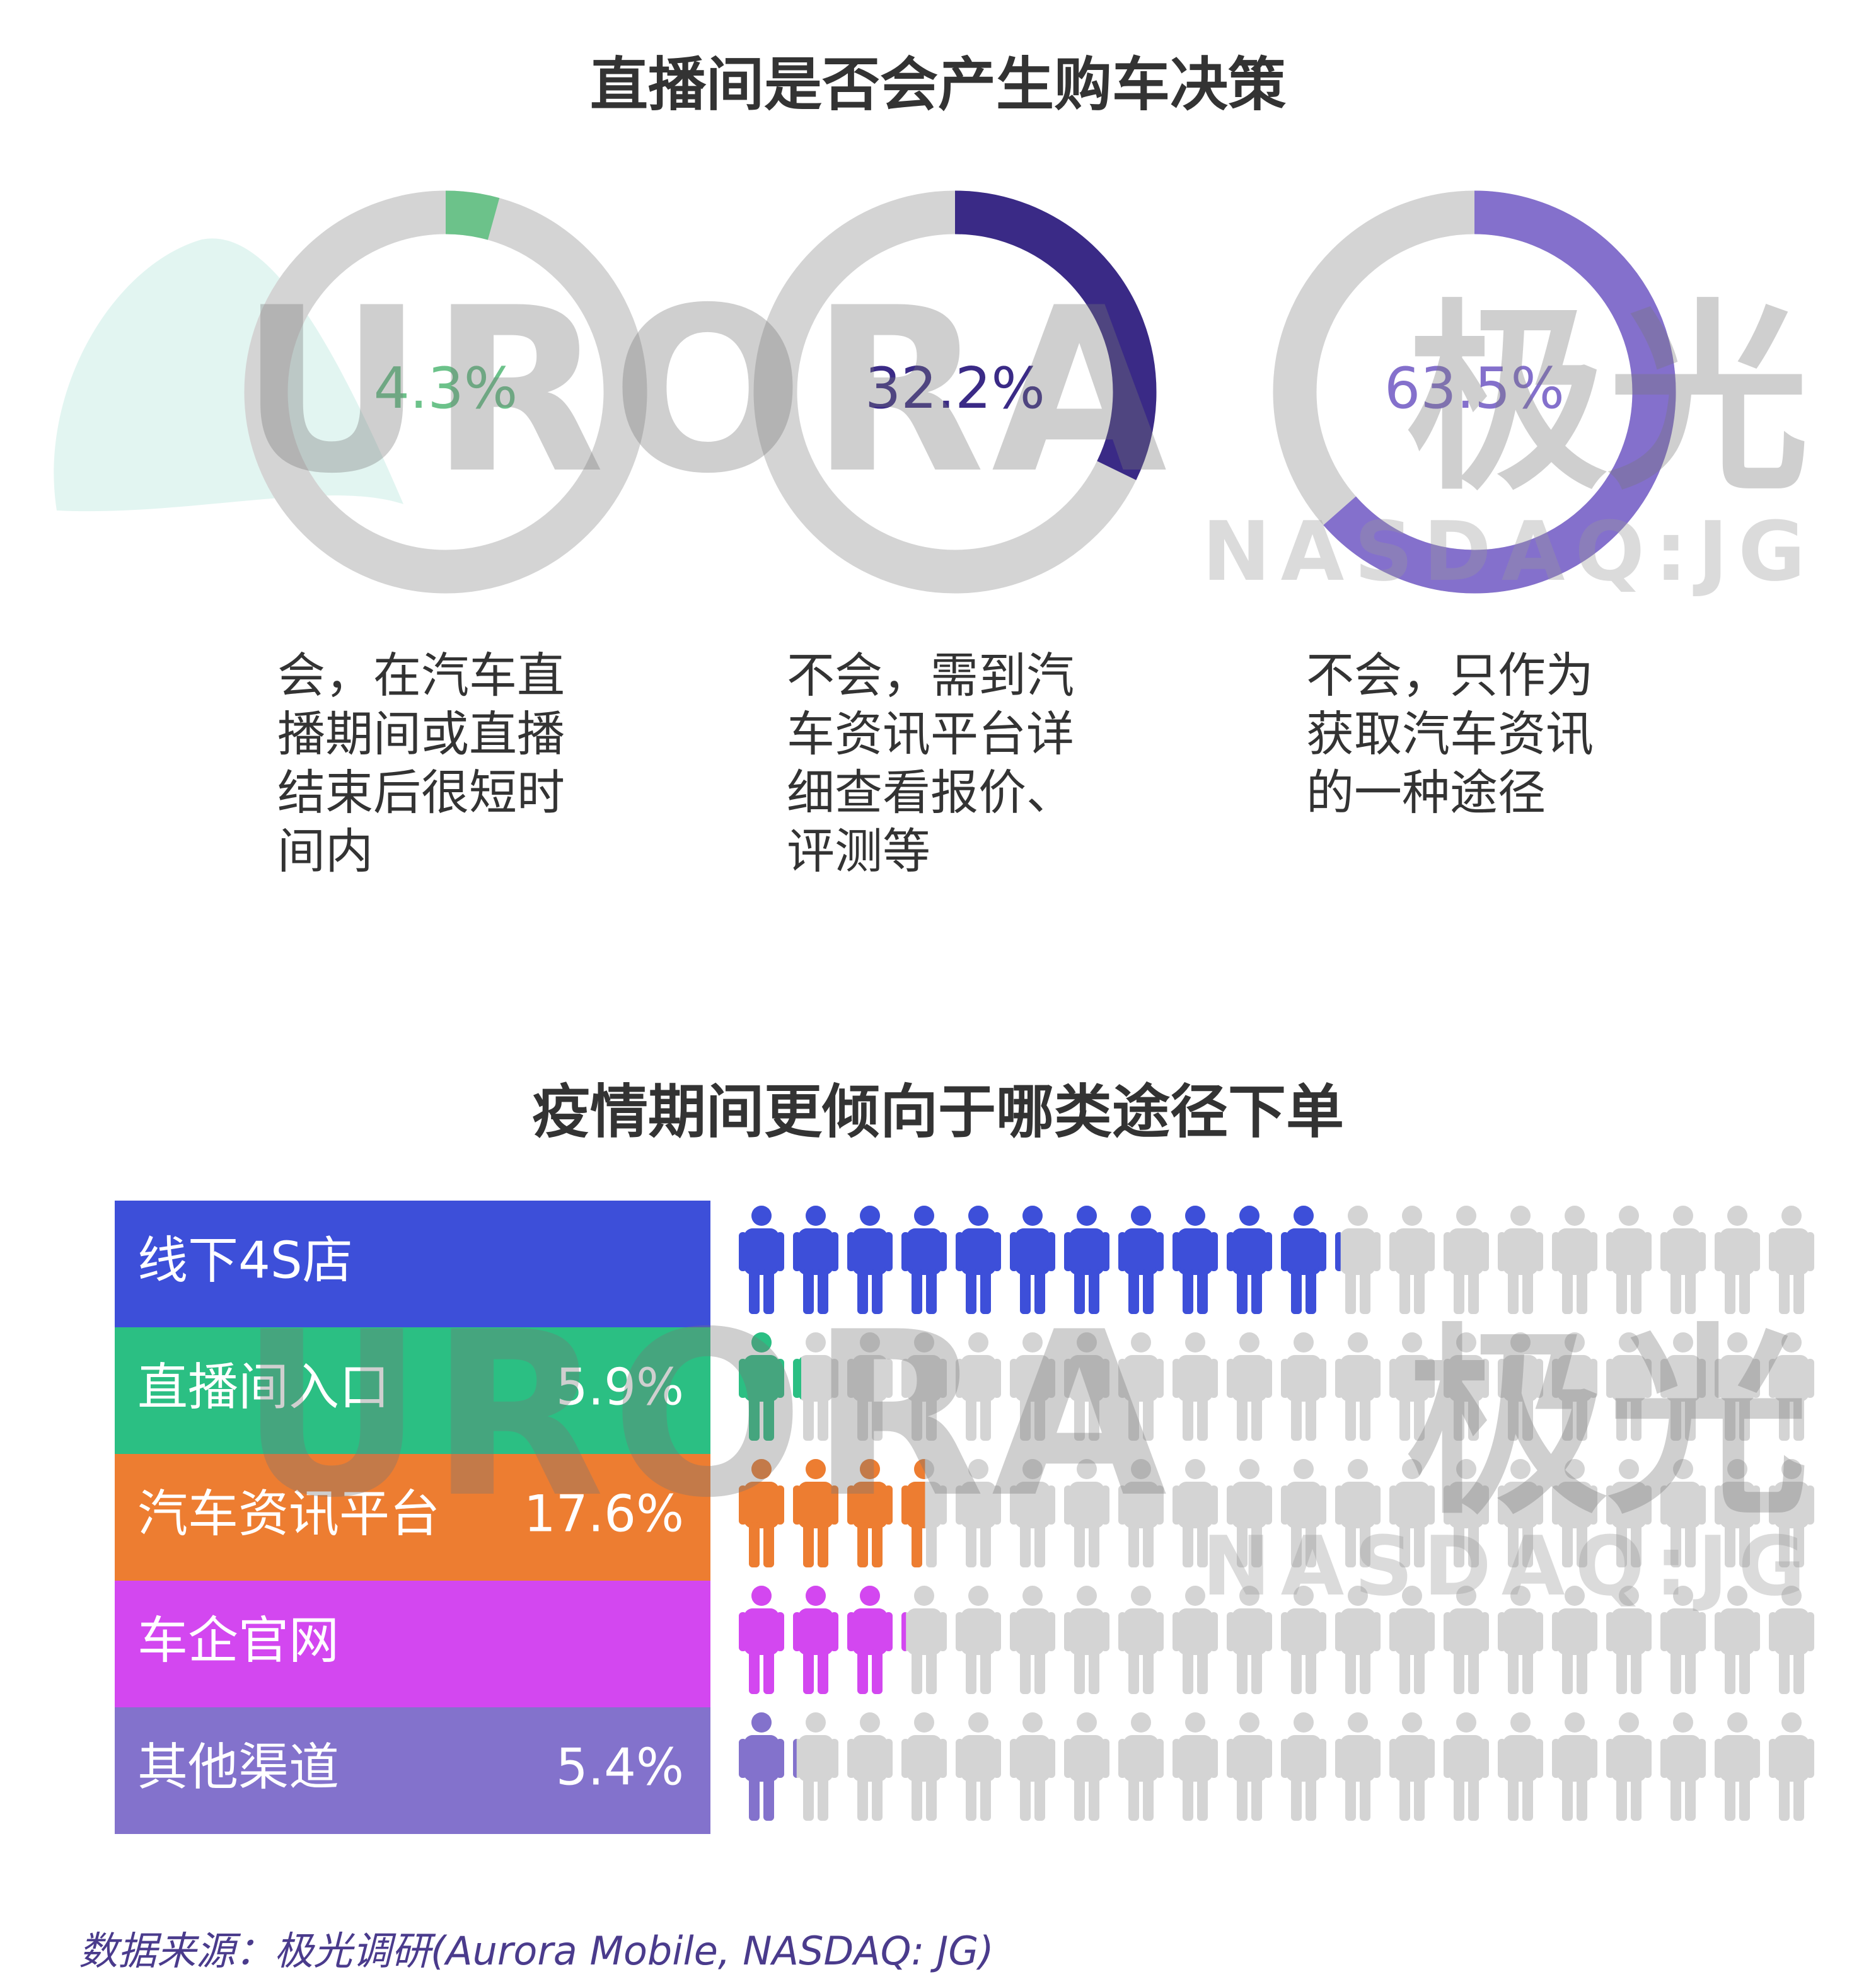 The width and height of the screenshot is (1876, 1984). I want to click on value-label: 32.2%, so click(955, 388).